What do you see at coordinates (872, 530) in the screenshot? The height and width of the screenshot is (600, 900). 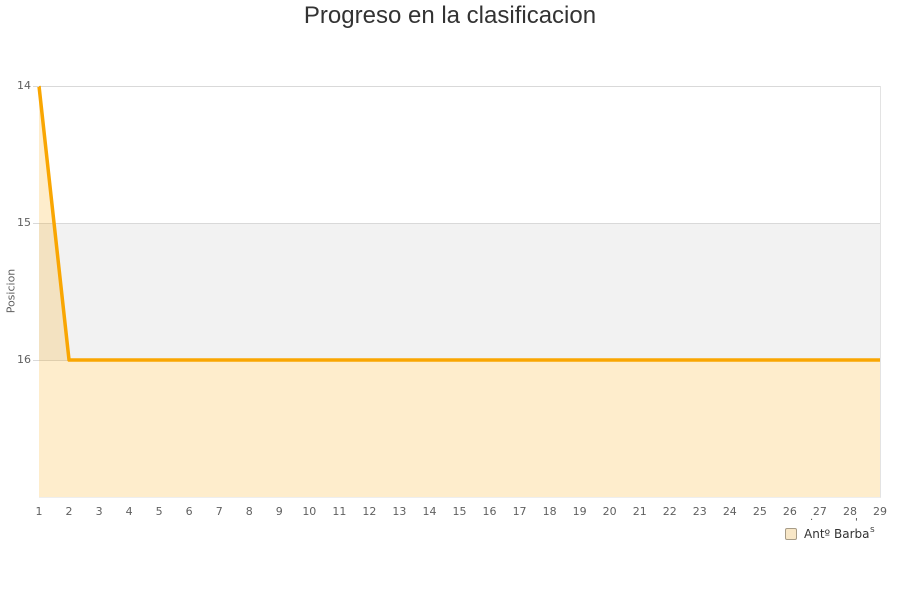 I see `legend-suffix-artifact: s` at bounding box center [872, 530].